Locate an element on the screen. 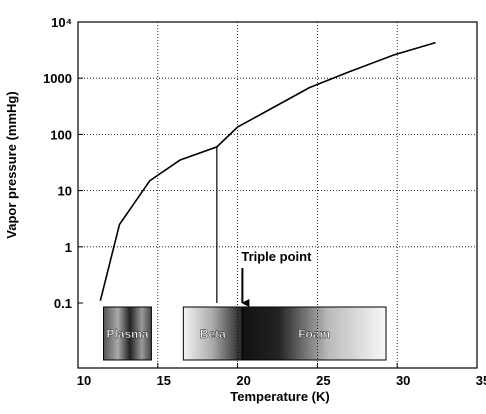 The width and height of the screenshot is (486, 414). x-tick-label: 10 is located at coordinates (84, 380).